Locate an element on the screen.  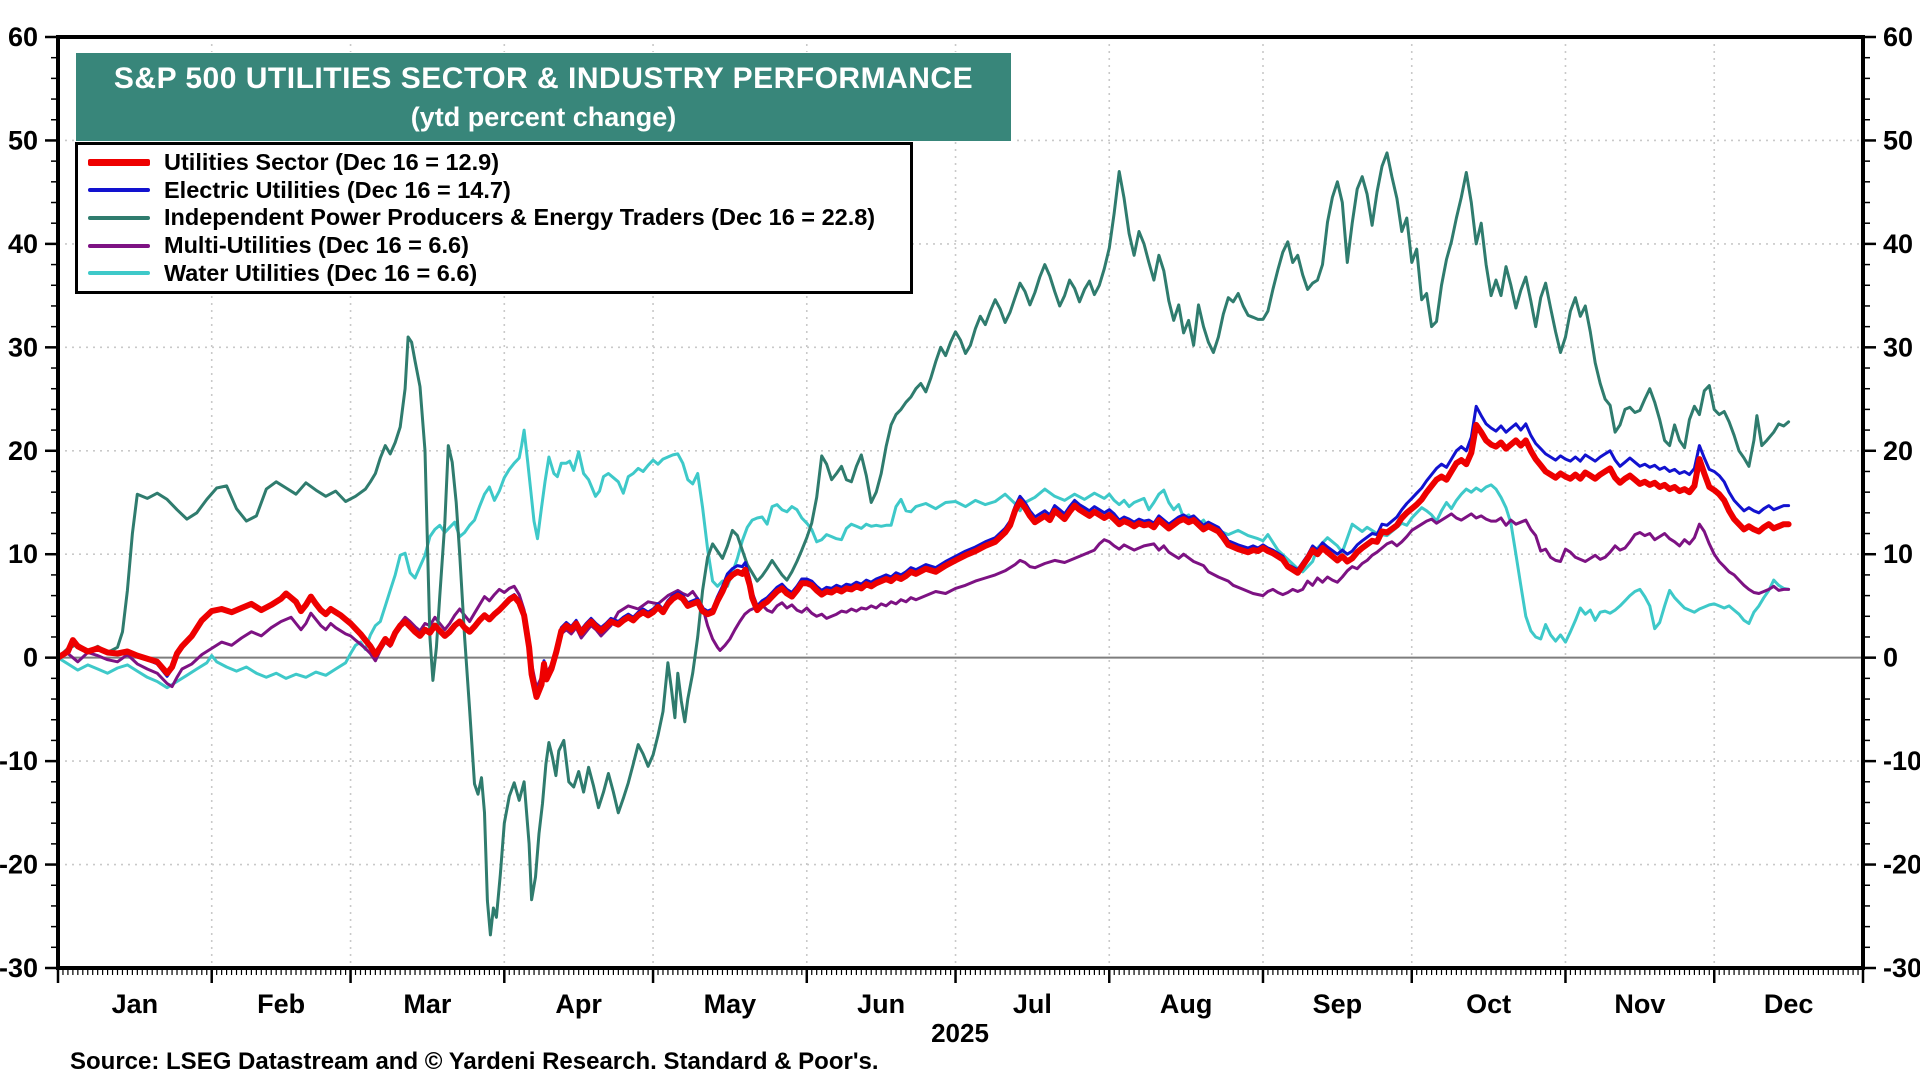
multi-utilities-line-swatch is located at coordinates (119, 245).